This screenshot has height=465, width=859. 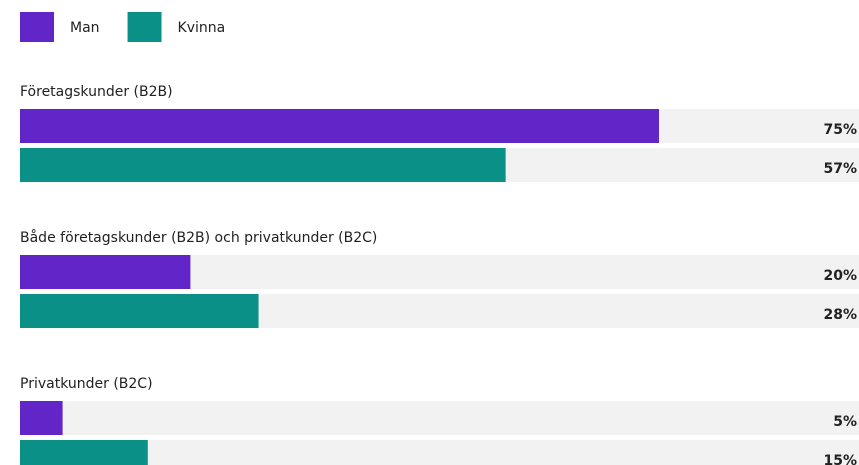 What do you see at coordinates (840, 130) in the screenshot?
I see `value-label: 75%` at bounding box center [840, 130].